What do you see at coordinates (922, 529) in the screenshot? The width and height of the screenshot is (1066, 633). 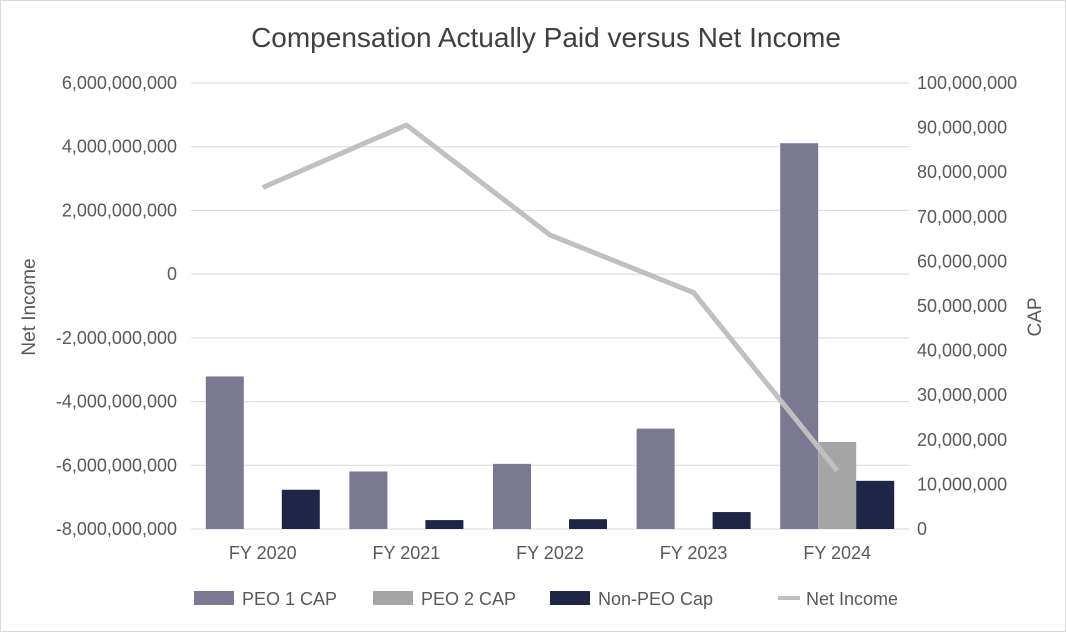 I see `right-tick-label: 0` at bounding box center [922, 529].